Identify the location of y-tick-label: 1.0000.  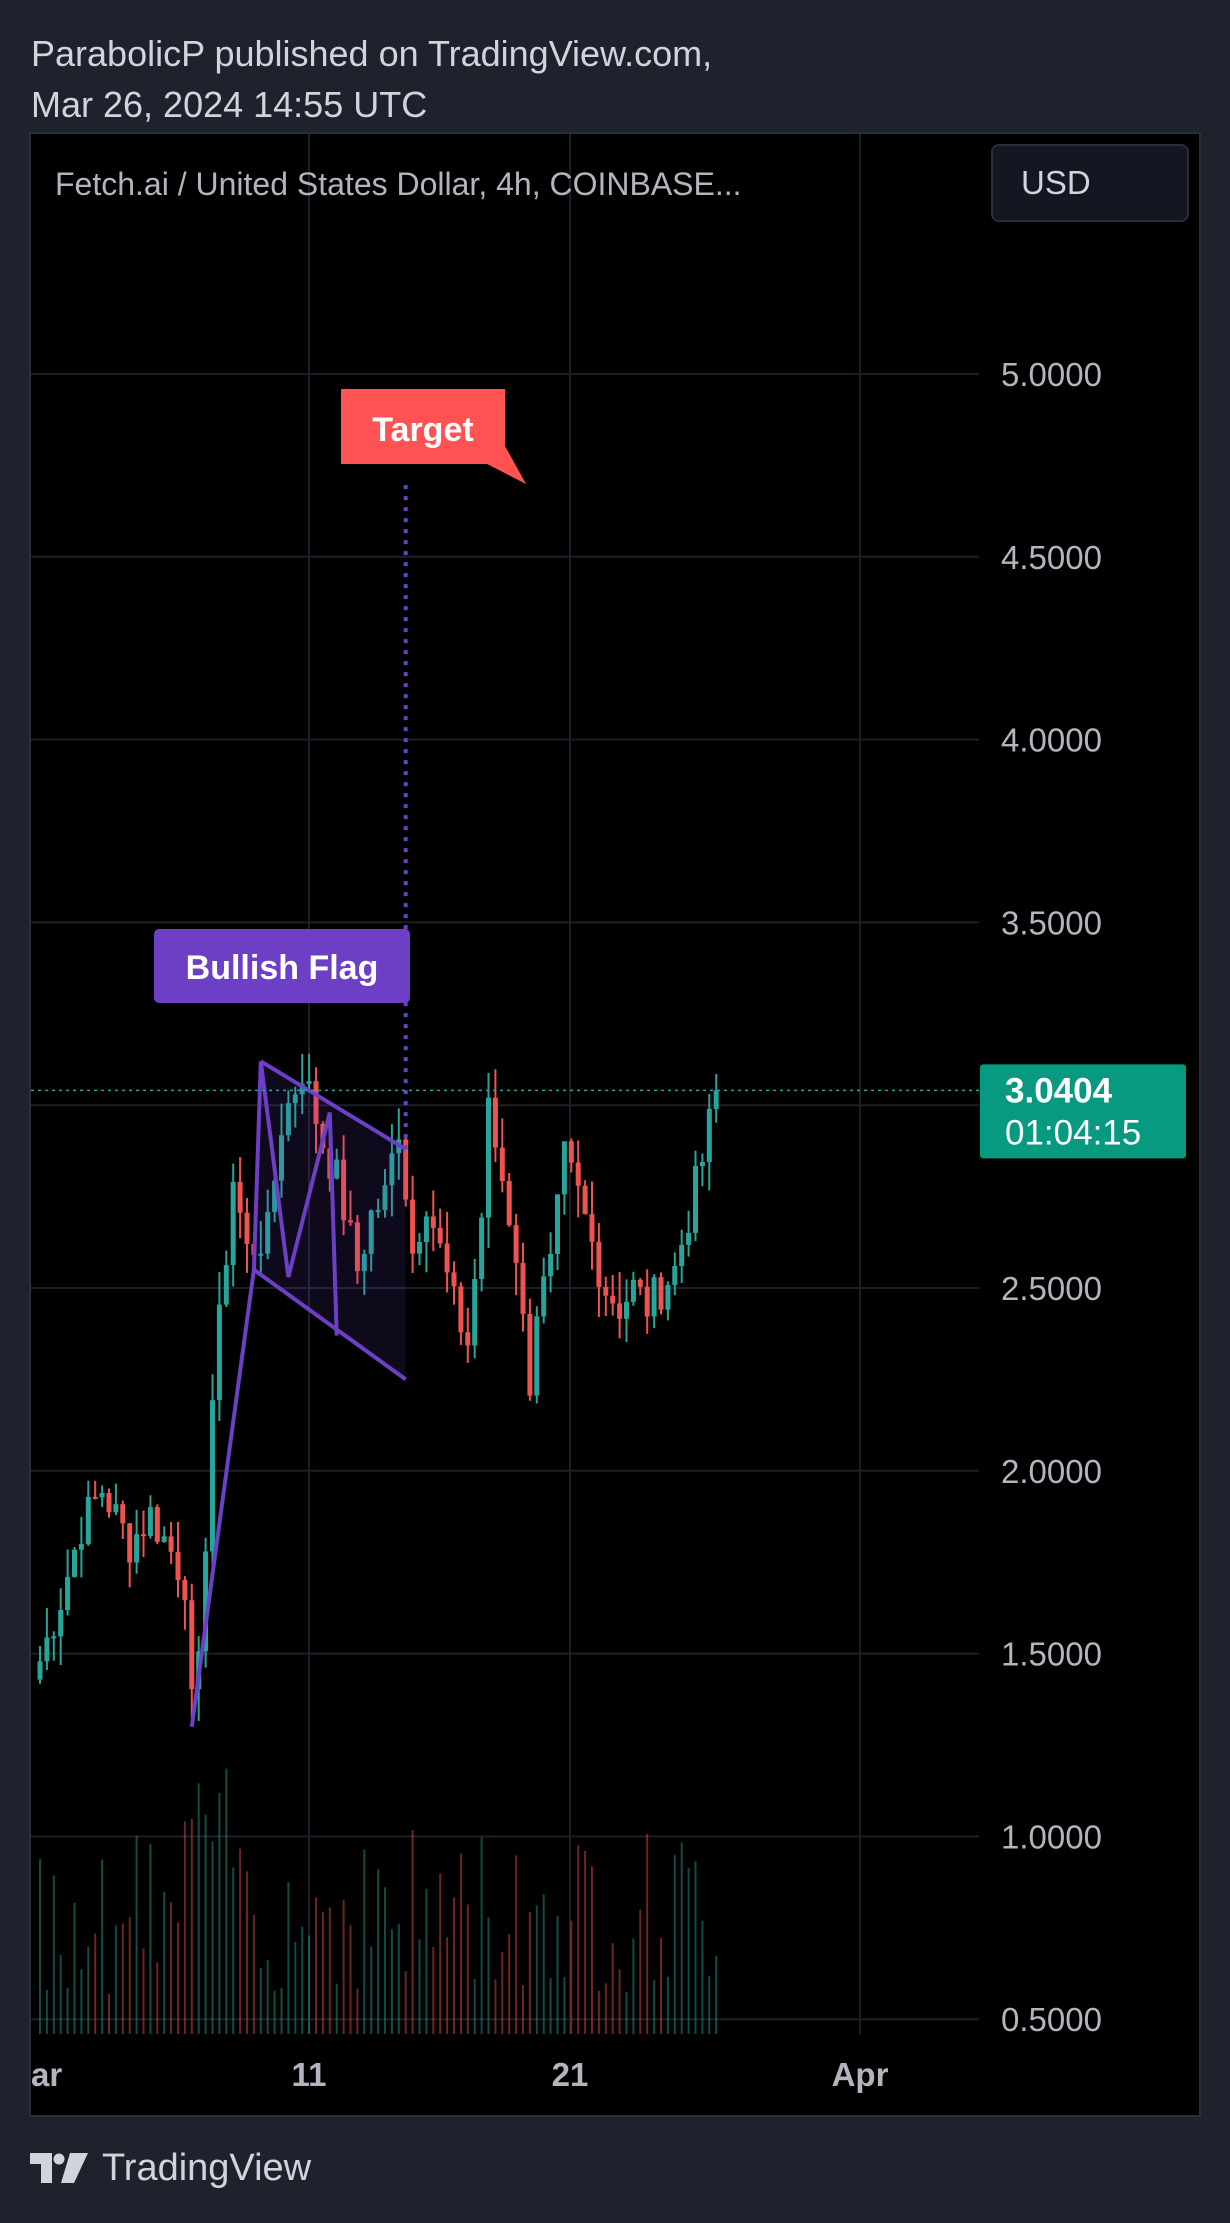
(1051, 1836).